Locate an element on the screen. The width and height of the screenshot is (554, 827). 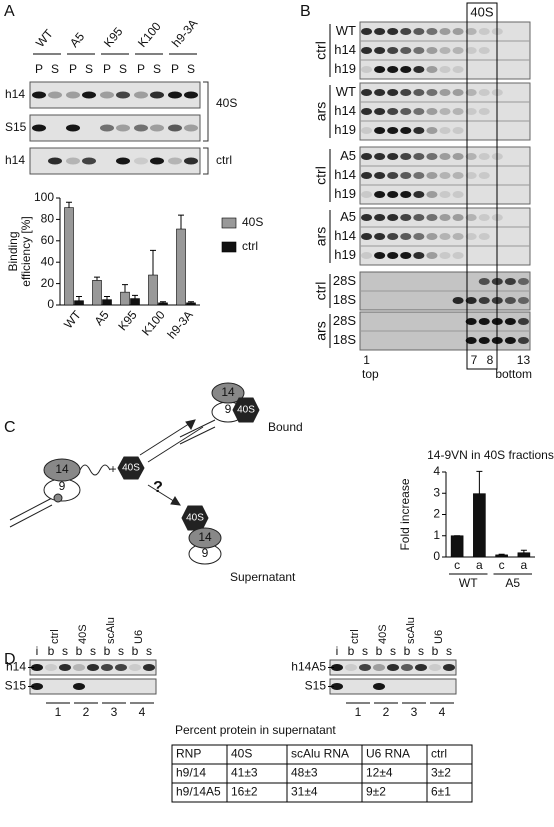
bracket-label: ctrl is located at coordinates (224, 160).